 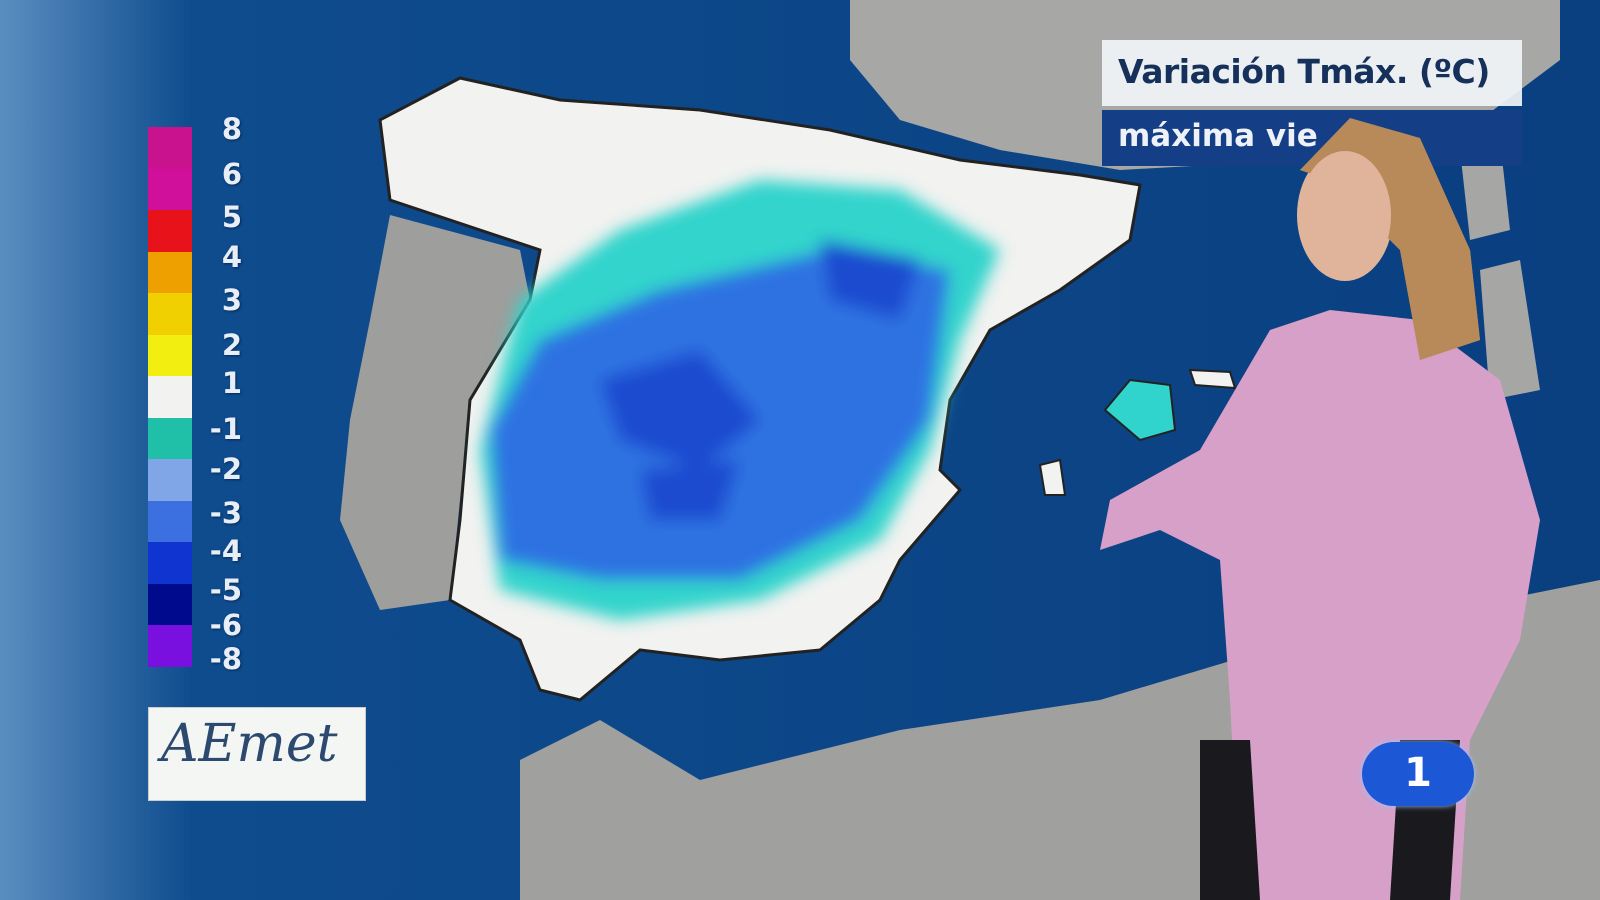 What do you see at coordinates (225, 659) in the screenshot?
I see `legend-label: -8` at bounding box center [225, 659].